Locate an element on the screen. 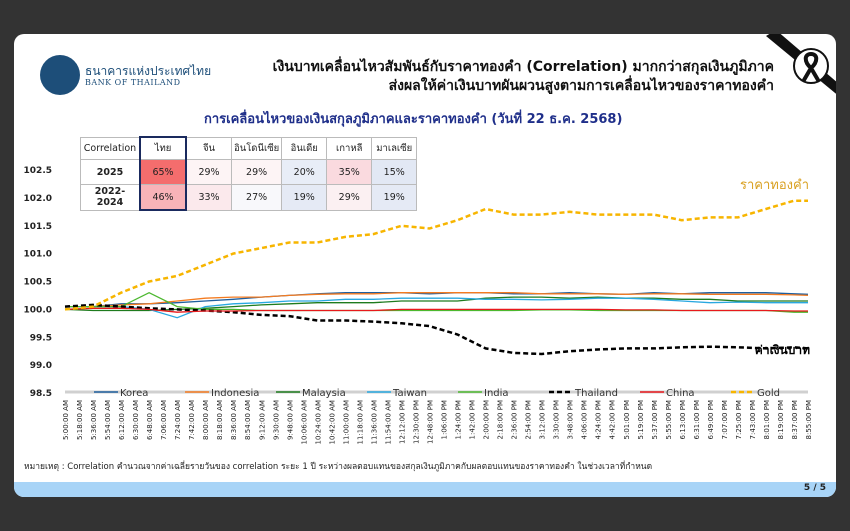 Image resolution: width=850 pixels, height=531 pixels. y-tick-label: 98.5 is located at coordinates (41, 394).